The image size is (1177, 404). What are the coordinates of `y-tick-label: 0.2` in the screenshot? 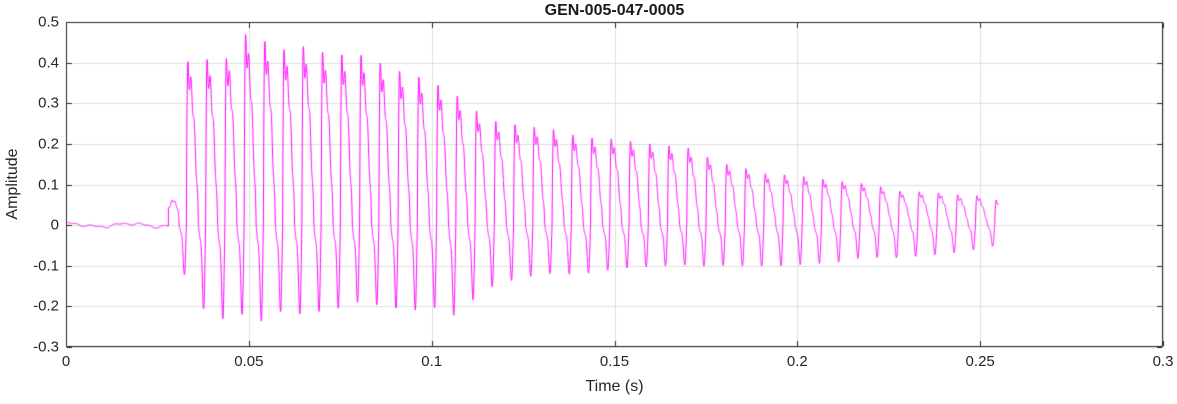 It's located at (48, 144).